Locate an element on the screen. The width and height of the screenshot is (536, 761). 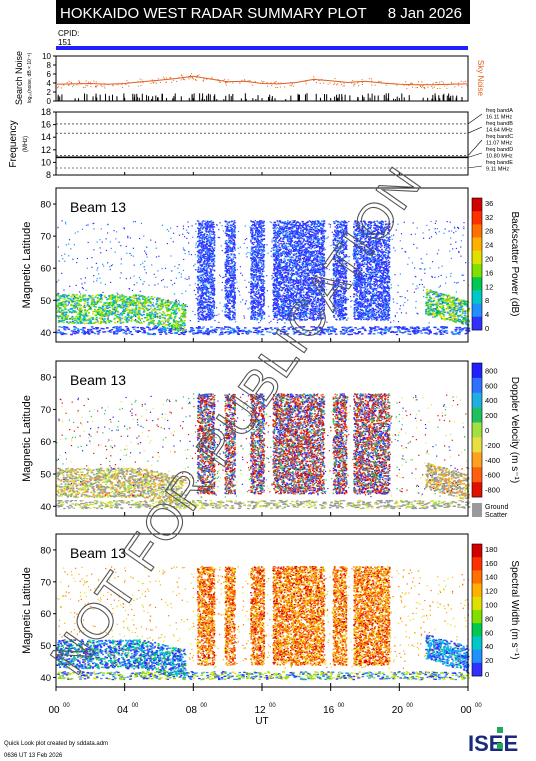
noise-ytick-label: 4 is located at coordinates (49, 83).